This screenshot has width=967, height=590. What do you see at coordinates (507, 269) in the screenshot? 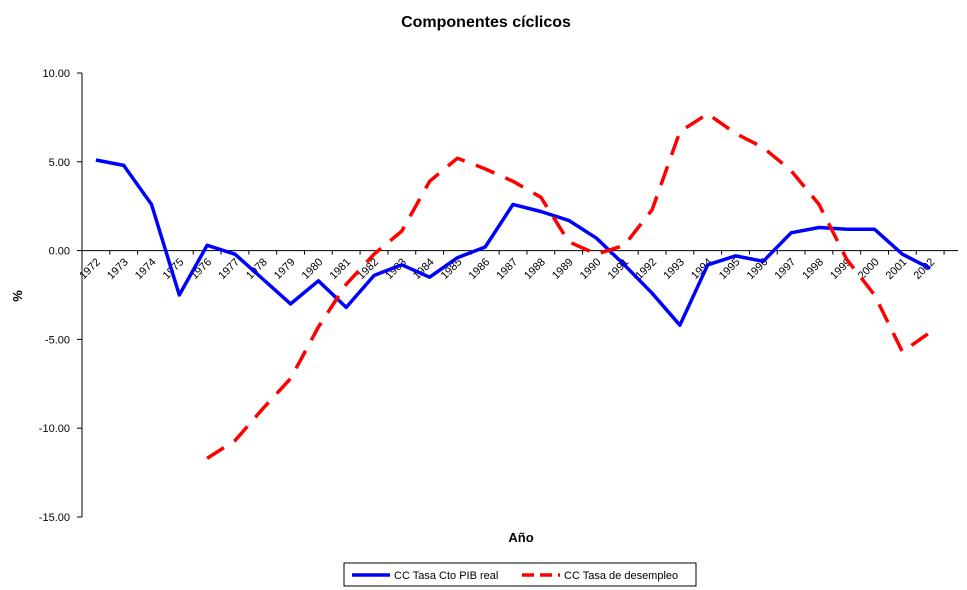
I see `x-tick-label: 1987` at bounding box center [507, 269].